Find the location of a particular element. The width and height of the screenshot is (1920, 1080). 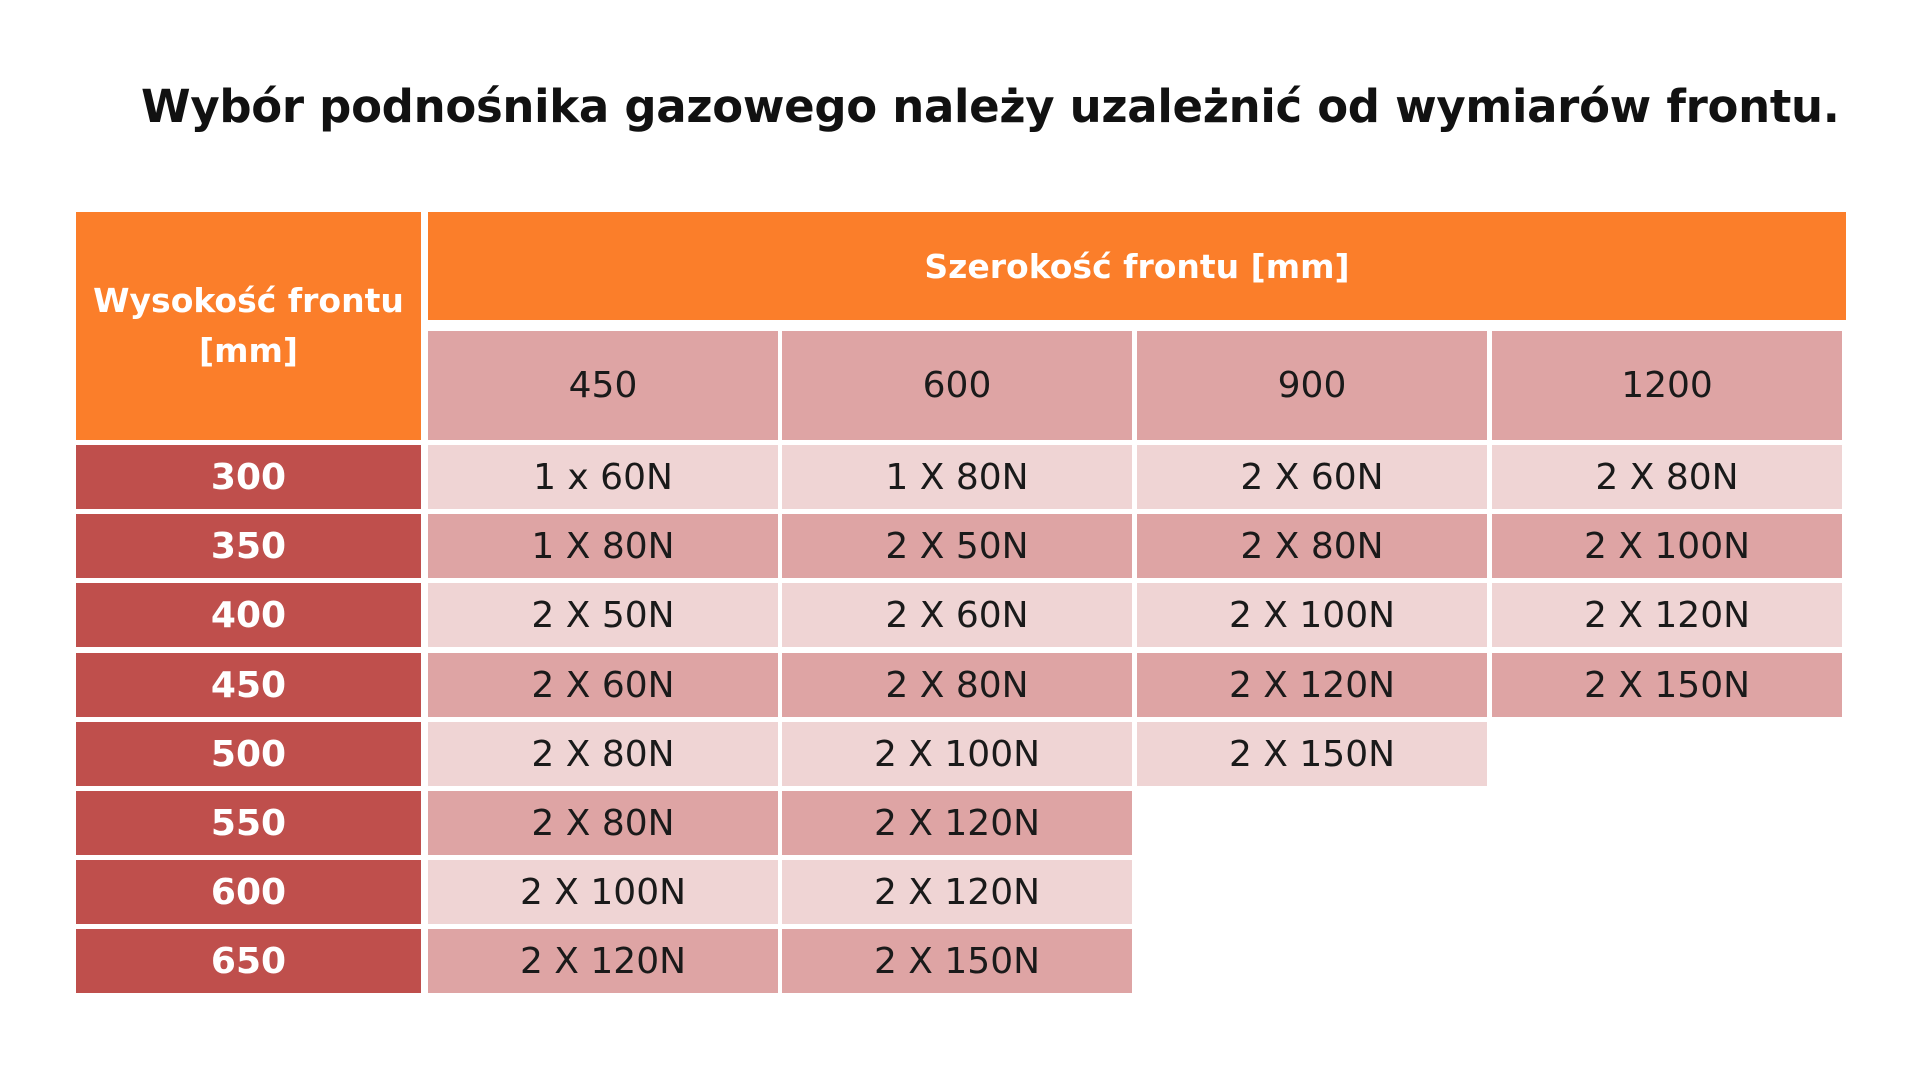

width-header-0: 450 is located at coordinates (603, 385).